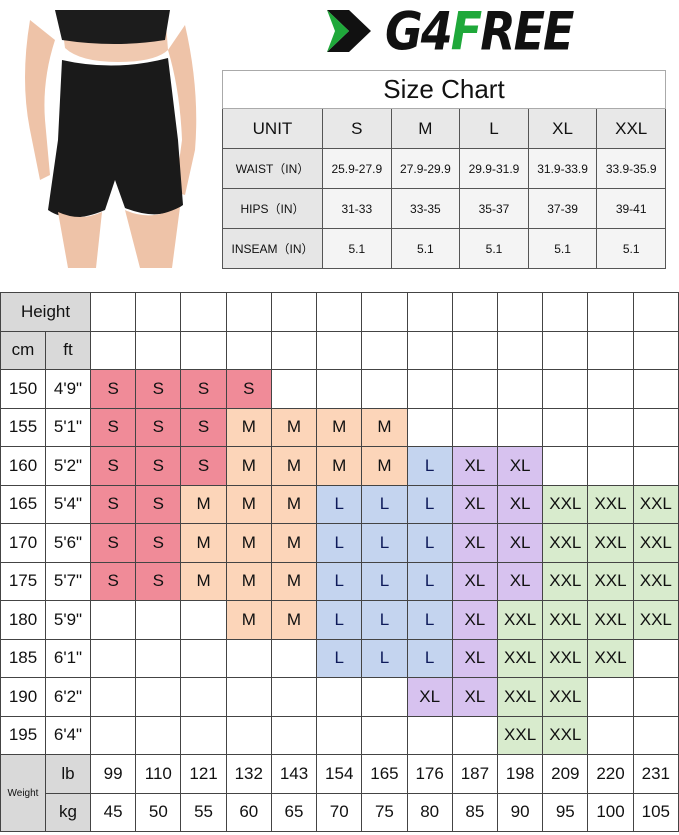 The height and width of the screenshot is (835, 679). What do you see at coordinates (46, 312) in the screenshot?
I see `height-header: Height` at bounding box center [46, 312].